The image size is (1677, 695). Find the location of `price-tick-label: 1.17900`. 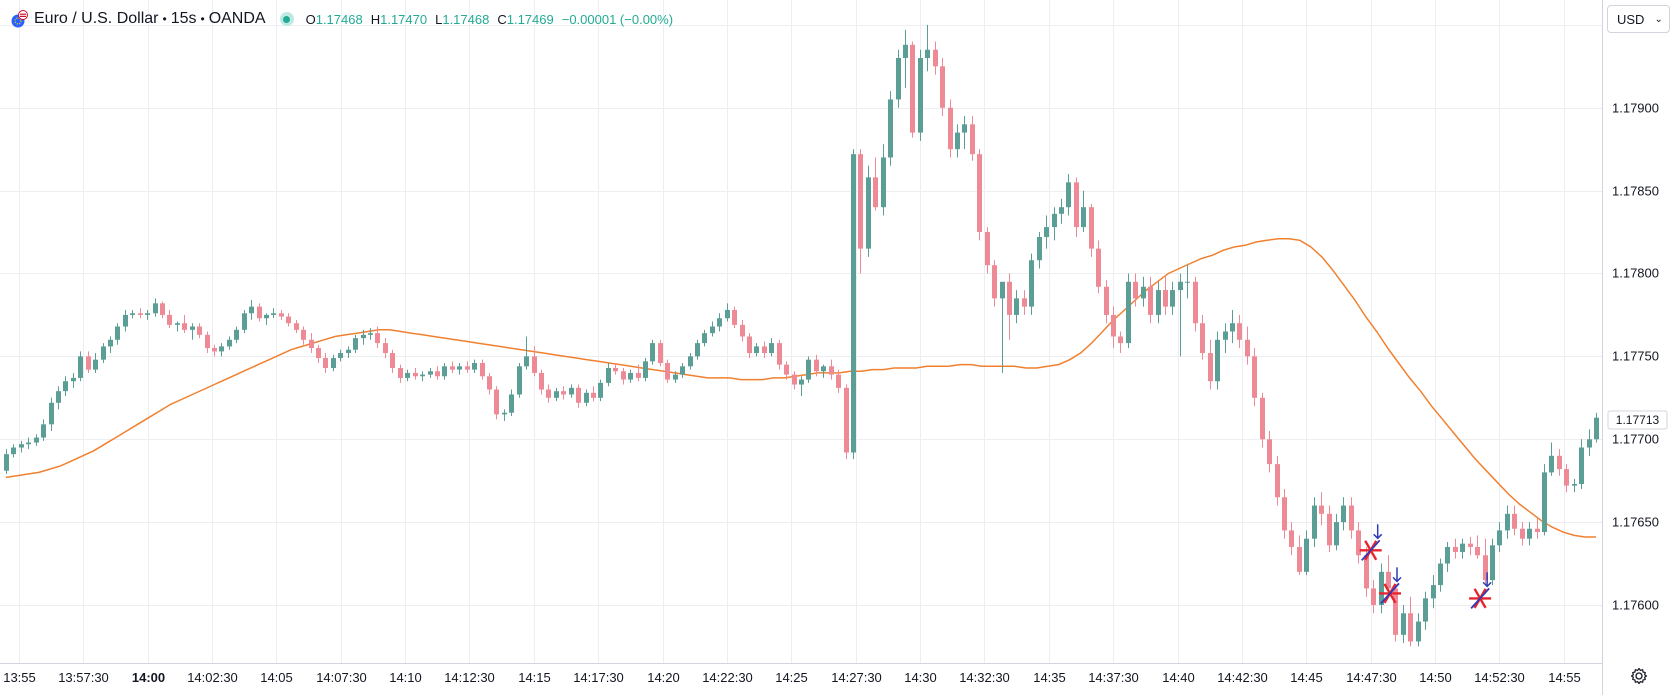

price-tick-label: 1.17900 is located at coordinates (1635, 108).